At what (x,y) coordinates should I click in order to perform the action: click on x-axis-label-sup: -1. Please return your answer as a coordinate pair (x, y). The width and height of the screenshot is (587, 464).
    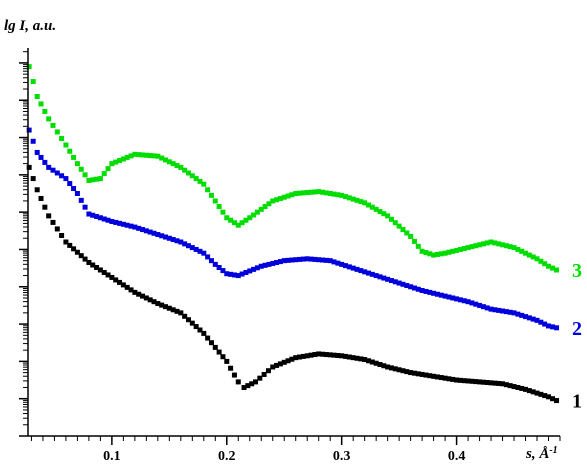
    Looking at the image, I should click on (553, 450).